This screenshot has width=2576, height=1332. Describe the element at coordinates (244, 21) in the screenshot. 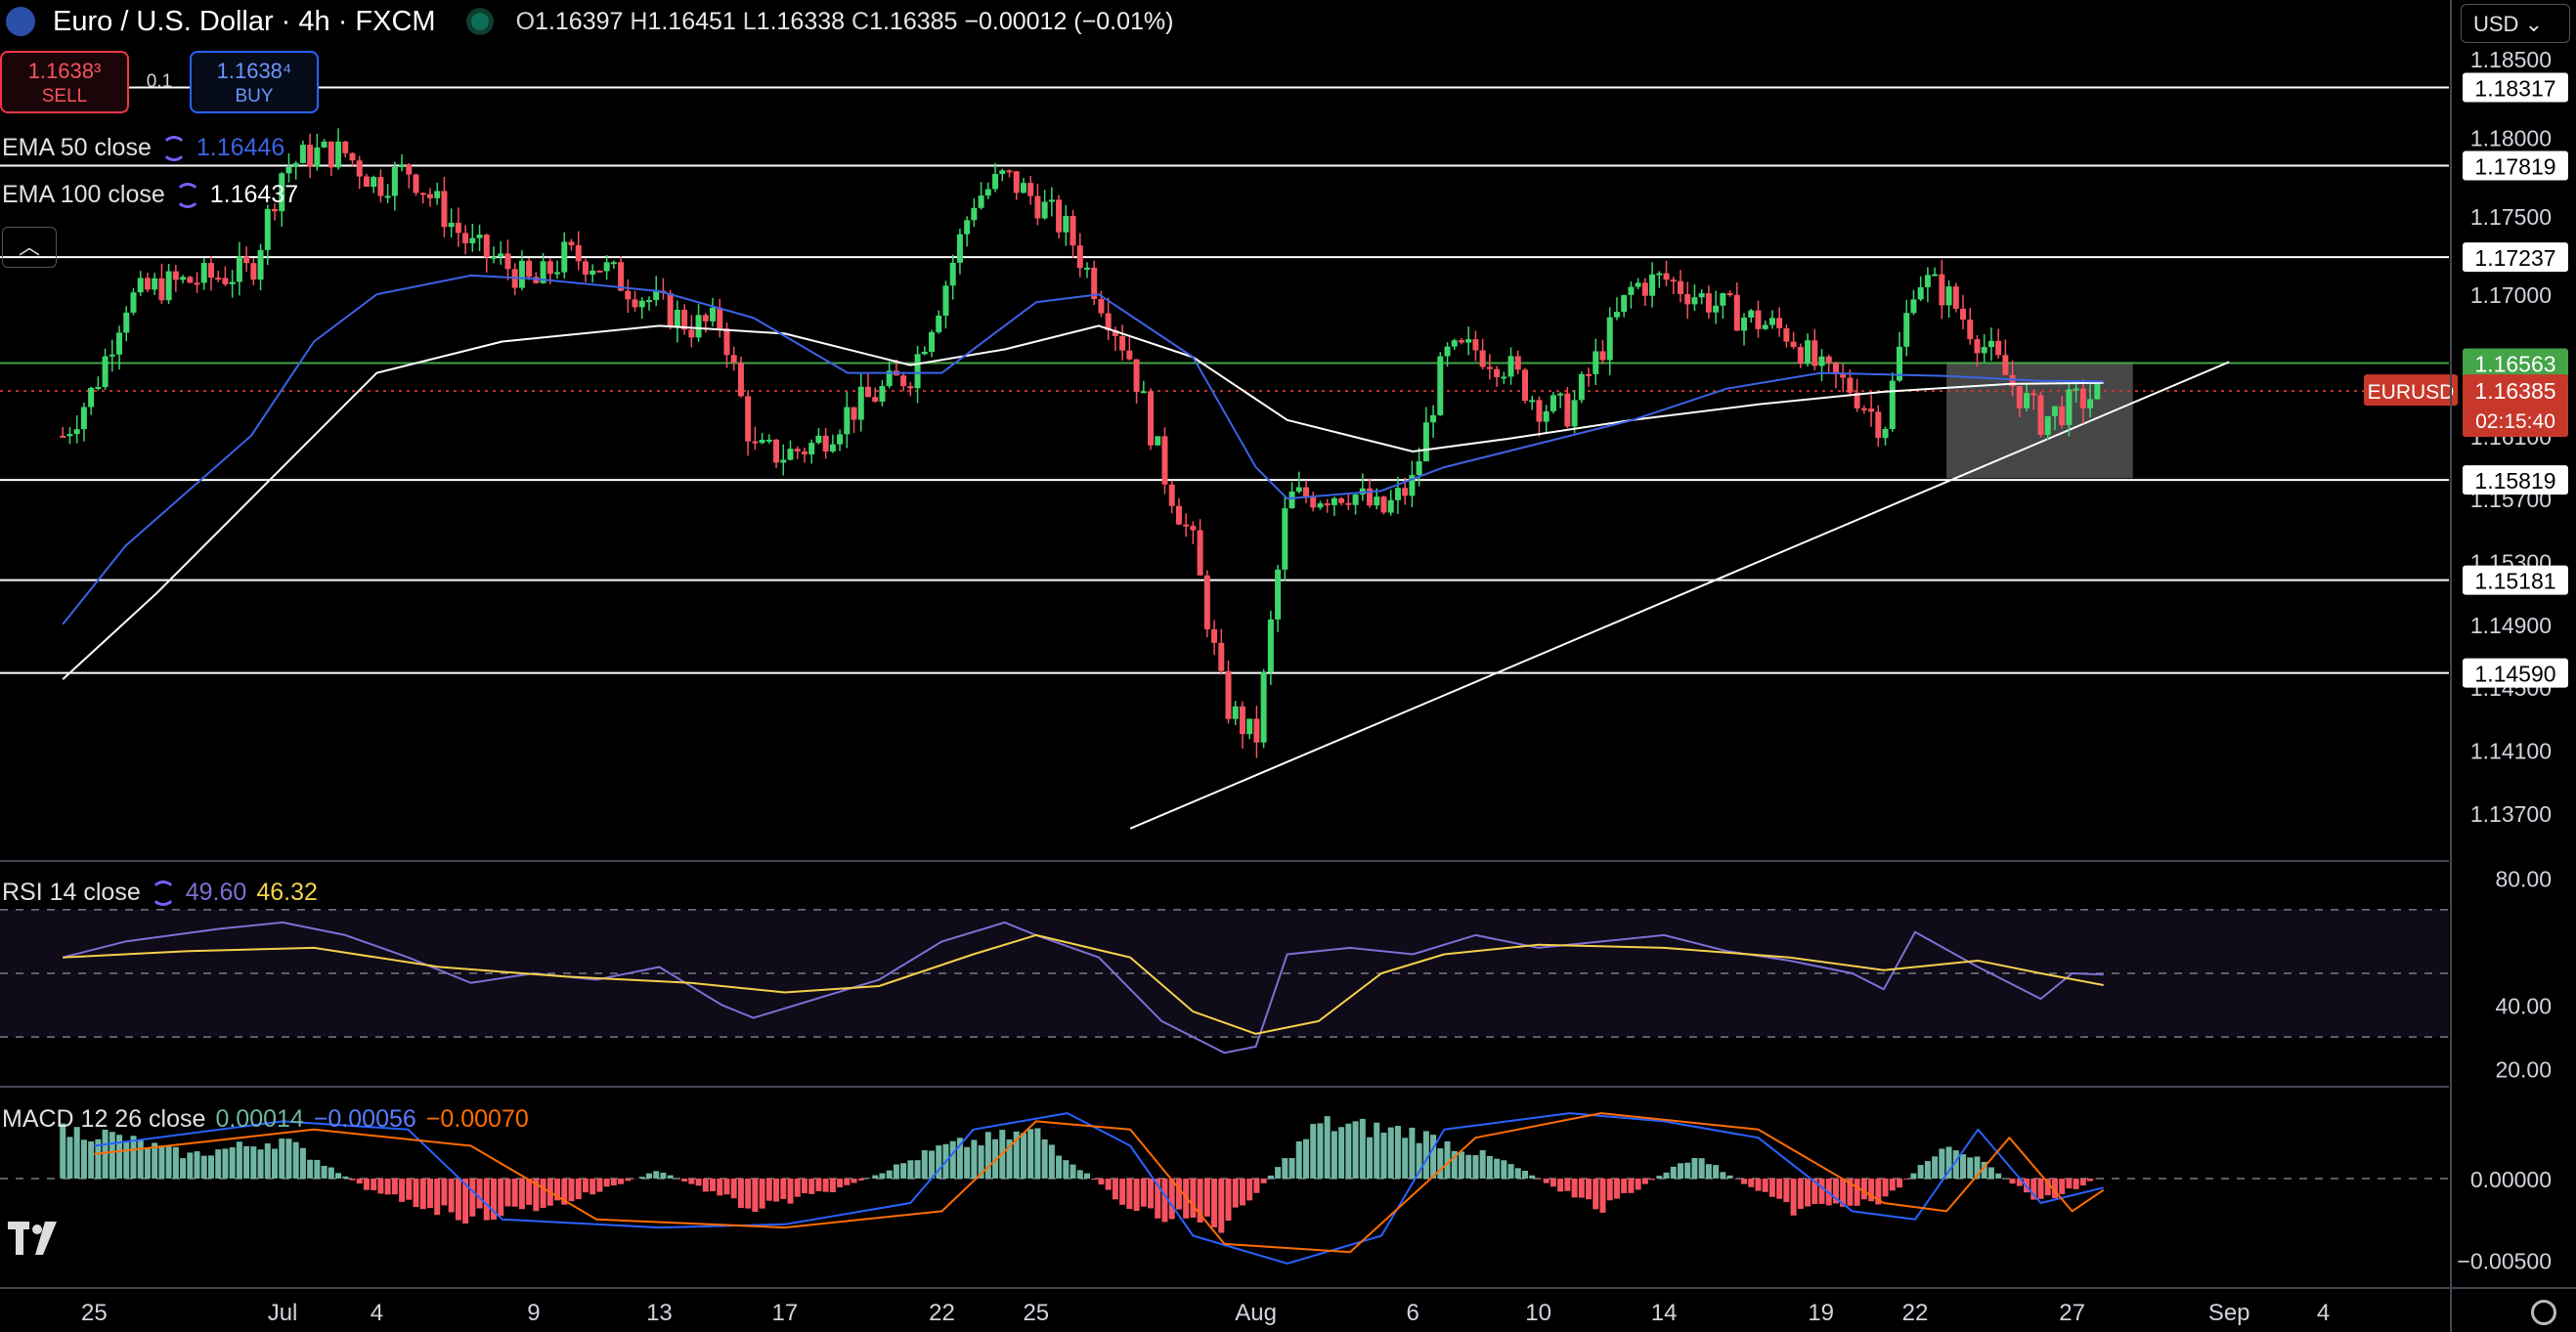

I see `symbol-title: Euro / U.S. Dollar · 4h · FXCM` at that location.